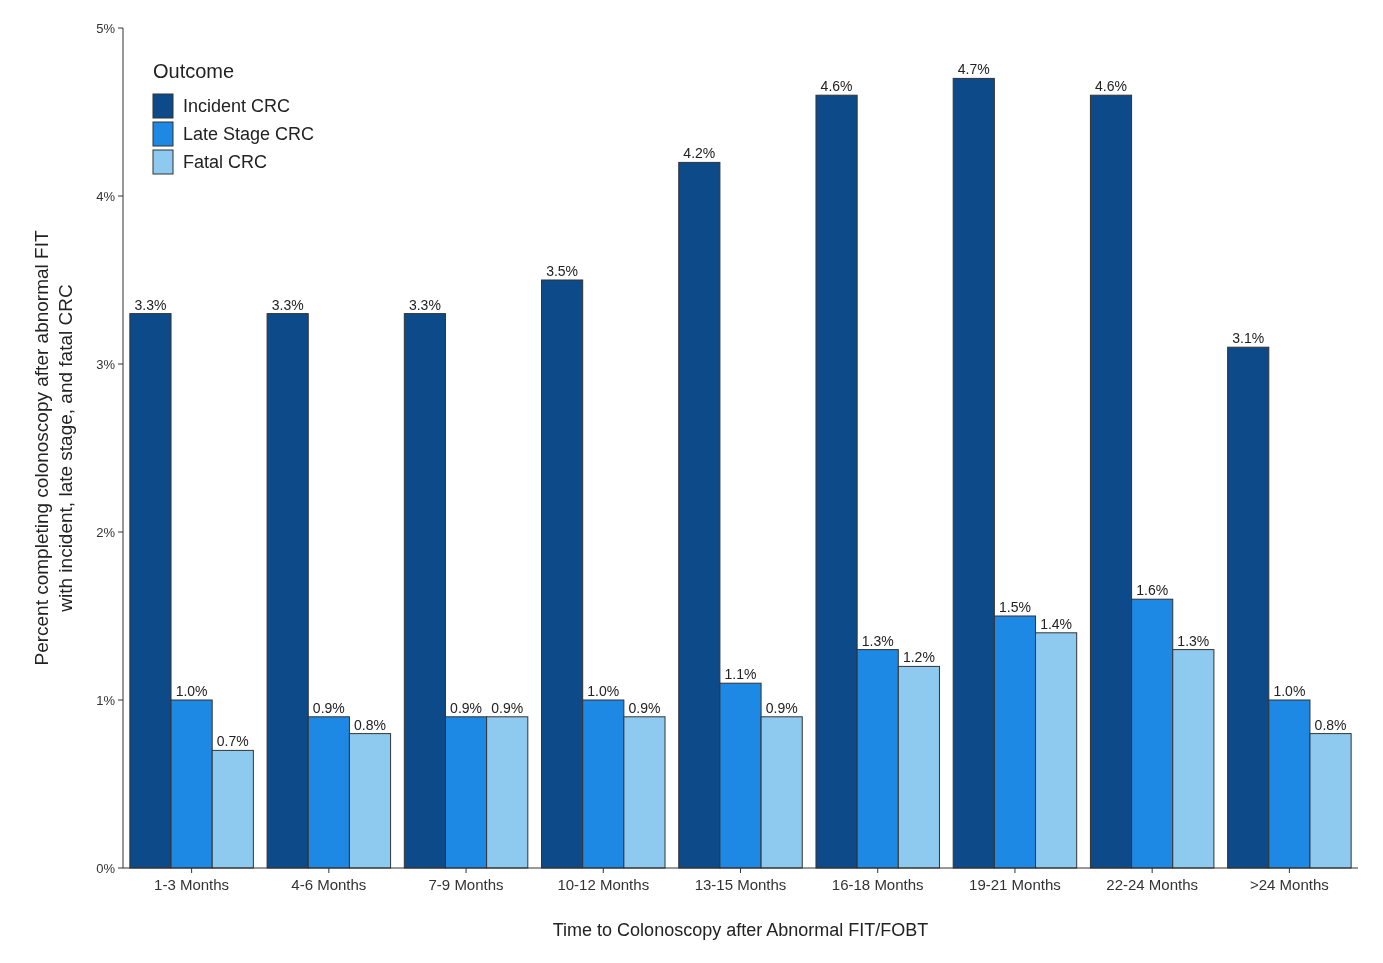 The height and width of the screenshot is (963, 1383). I want to click on legend-label: Late Stage CRC, so click(249, 134).